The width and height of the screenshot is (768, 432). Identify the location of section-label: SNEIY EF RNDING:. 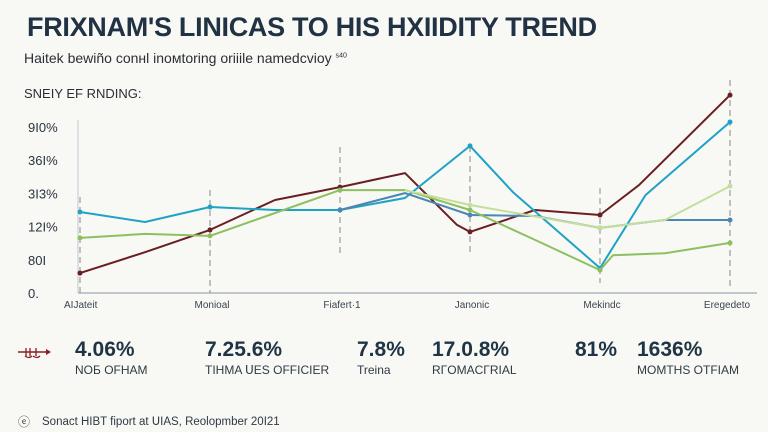
(83, 93).